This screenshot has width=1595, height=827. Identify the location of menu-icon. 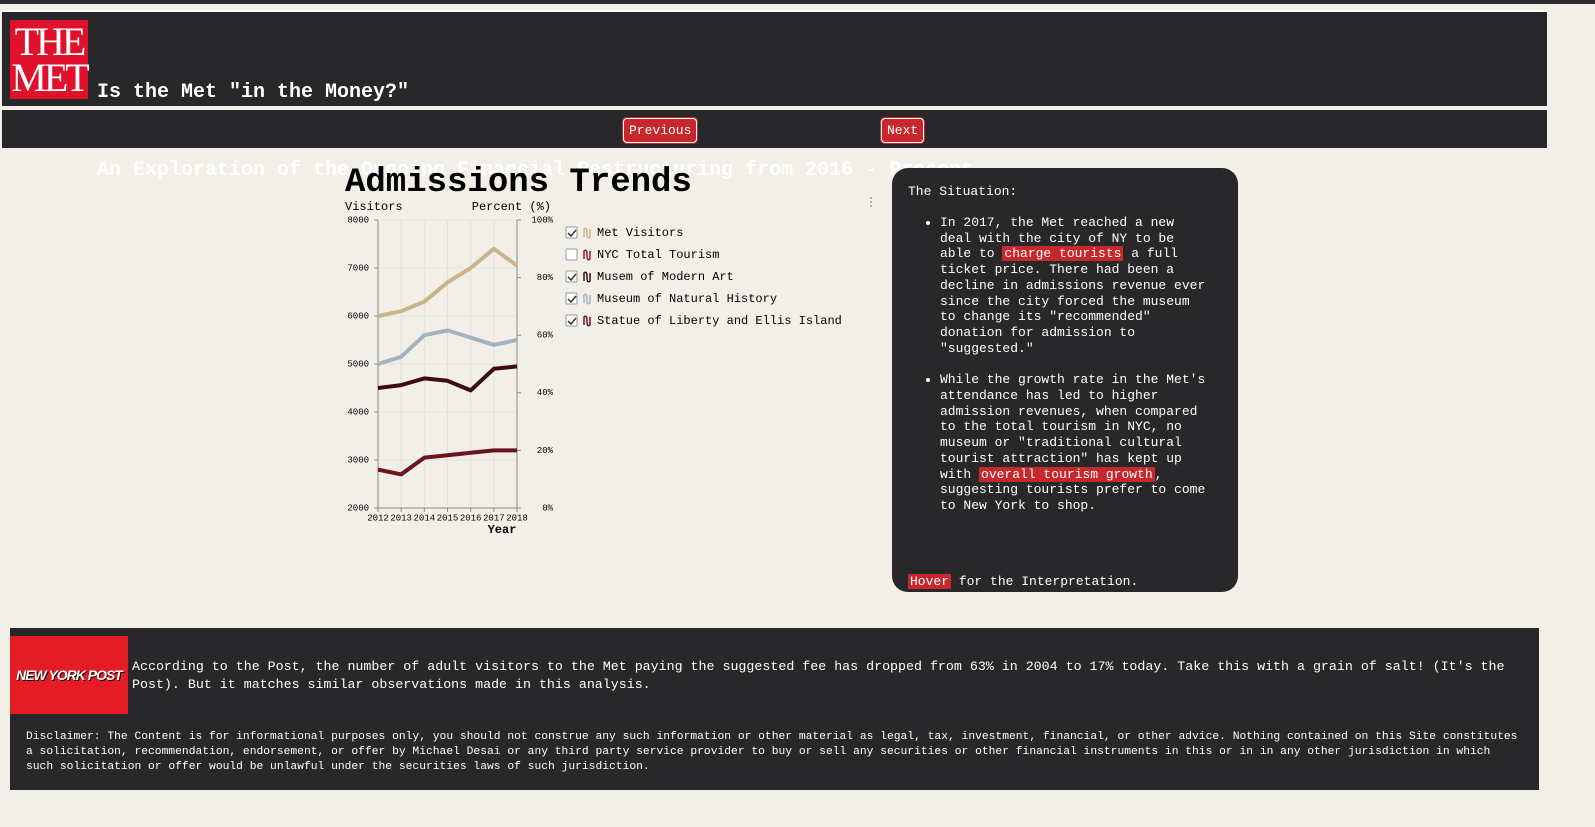
(871, 202).